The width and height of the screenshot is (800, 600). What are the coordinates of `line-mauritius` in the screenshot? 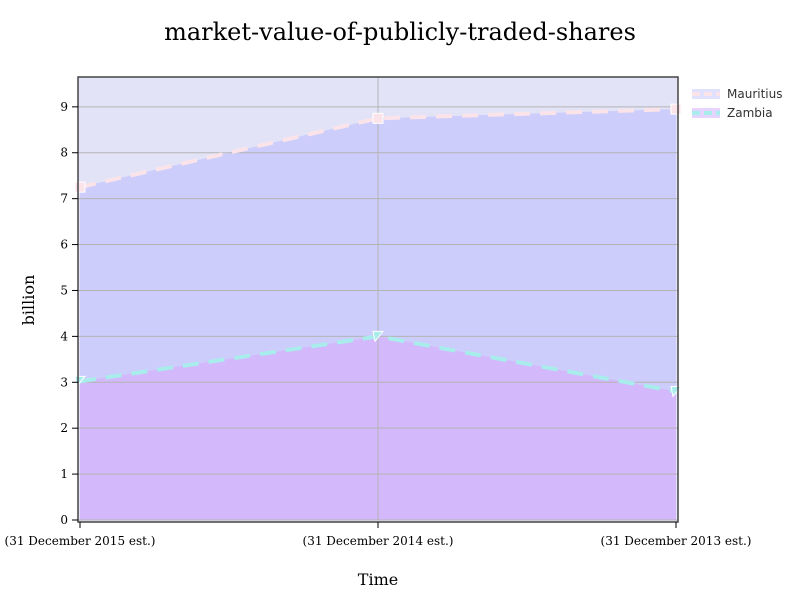 It's located at (378, 148).